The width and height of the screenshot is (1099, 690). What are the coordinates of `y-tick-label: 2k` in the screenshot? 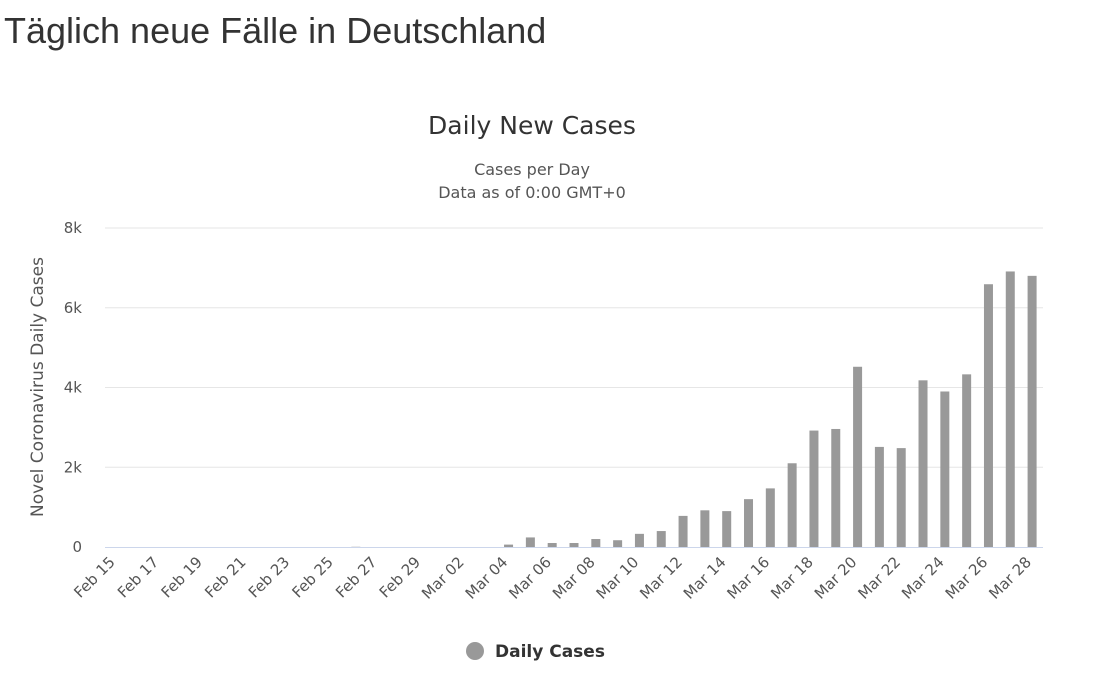 It's located at (73, 467).